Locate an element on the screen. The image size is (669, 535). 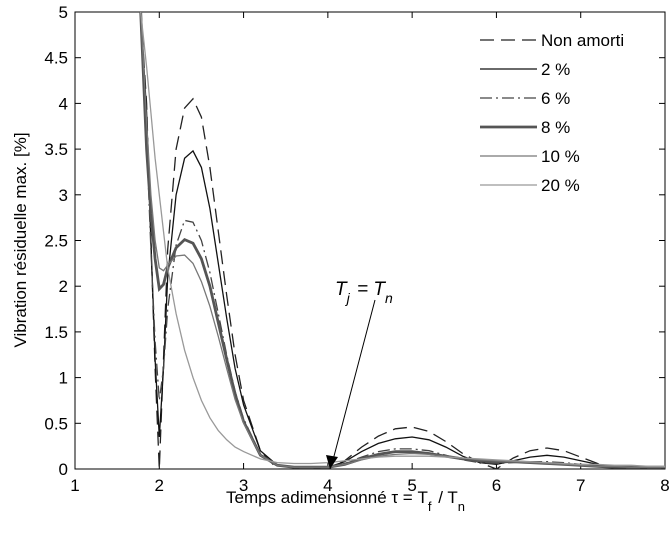
x-tick-label: 3 is located at coordinates (243, 485).